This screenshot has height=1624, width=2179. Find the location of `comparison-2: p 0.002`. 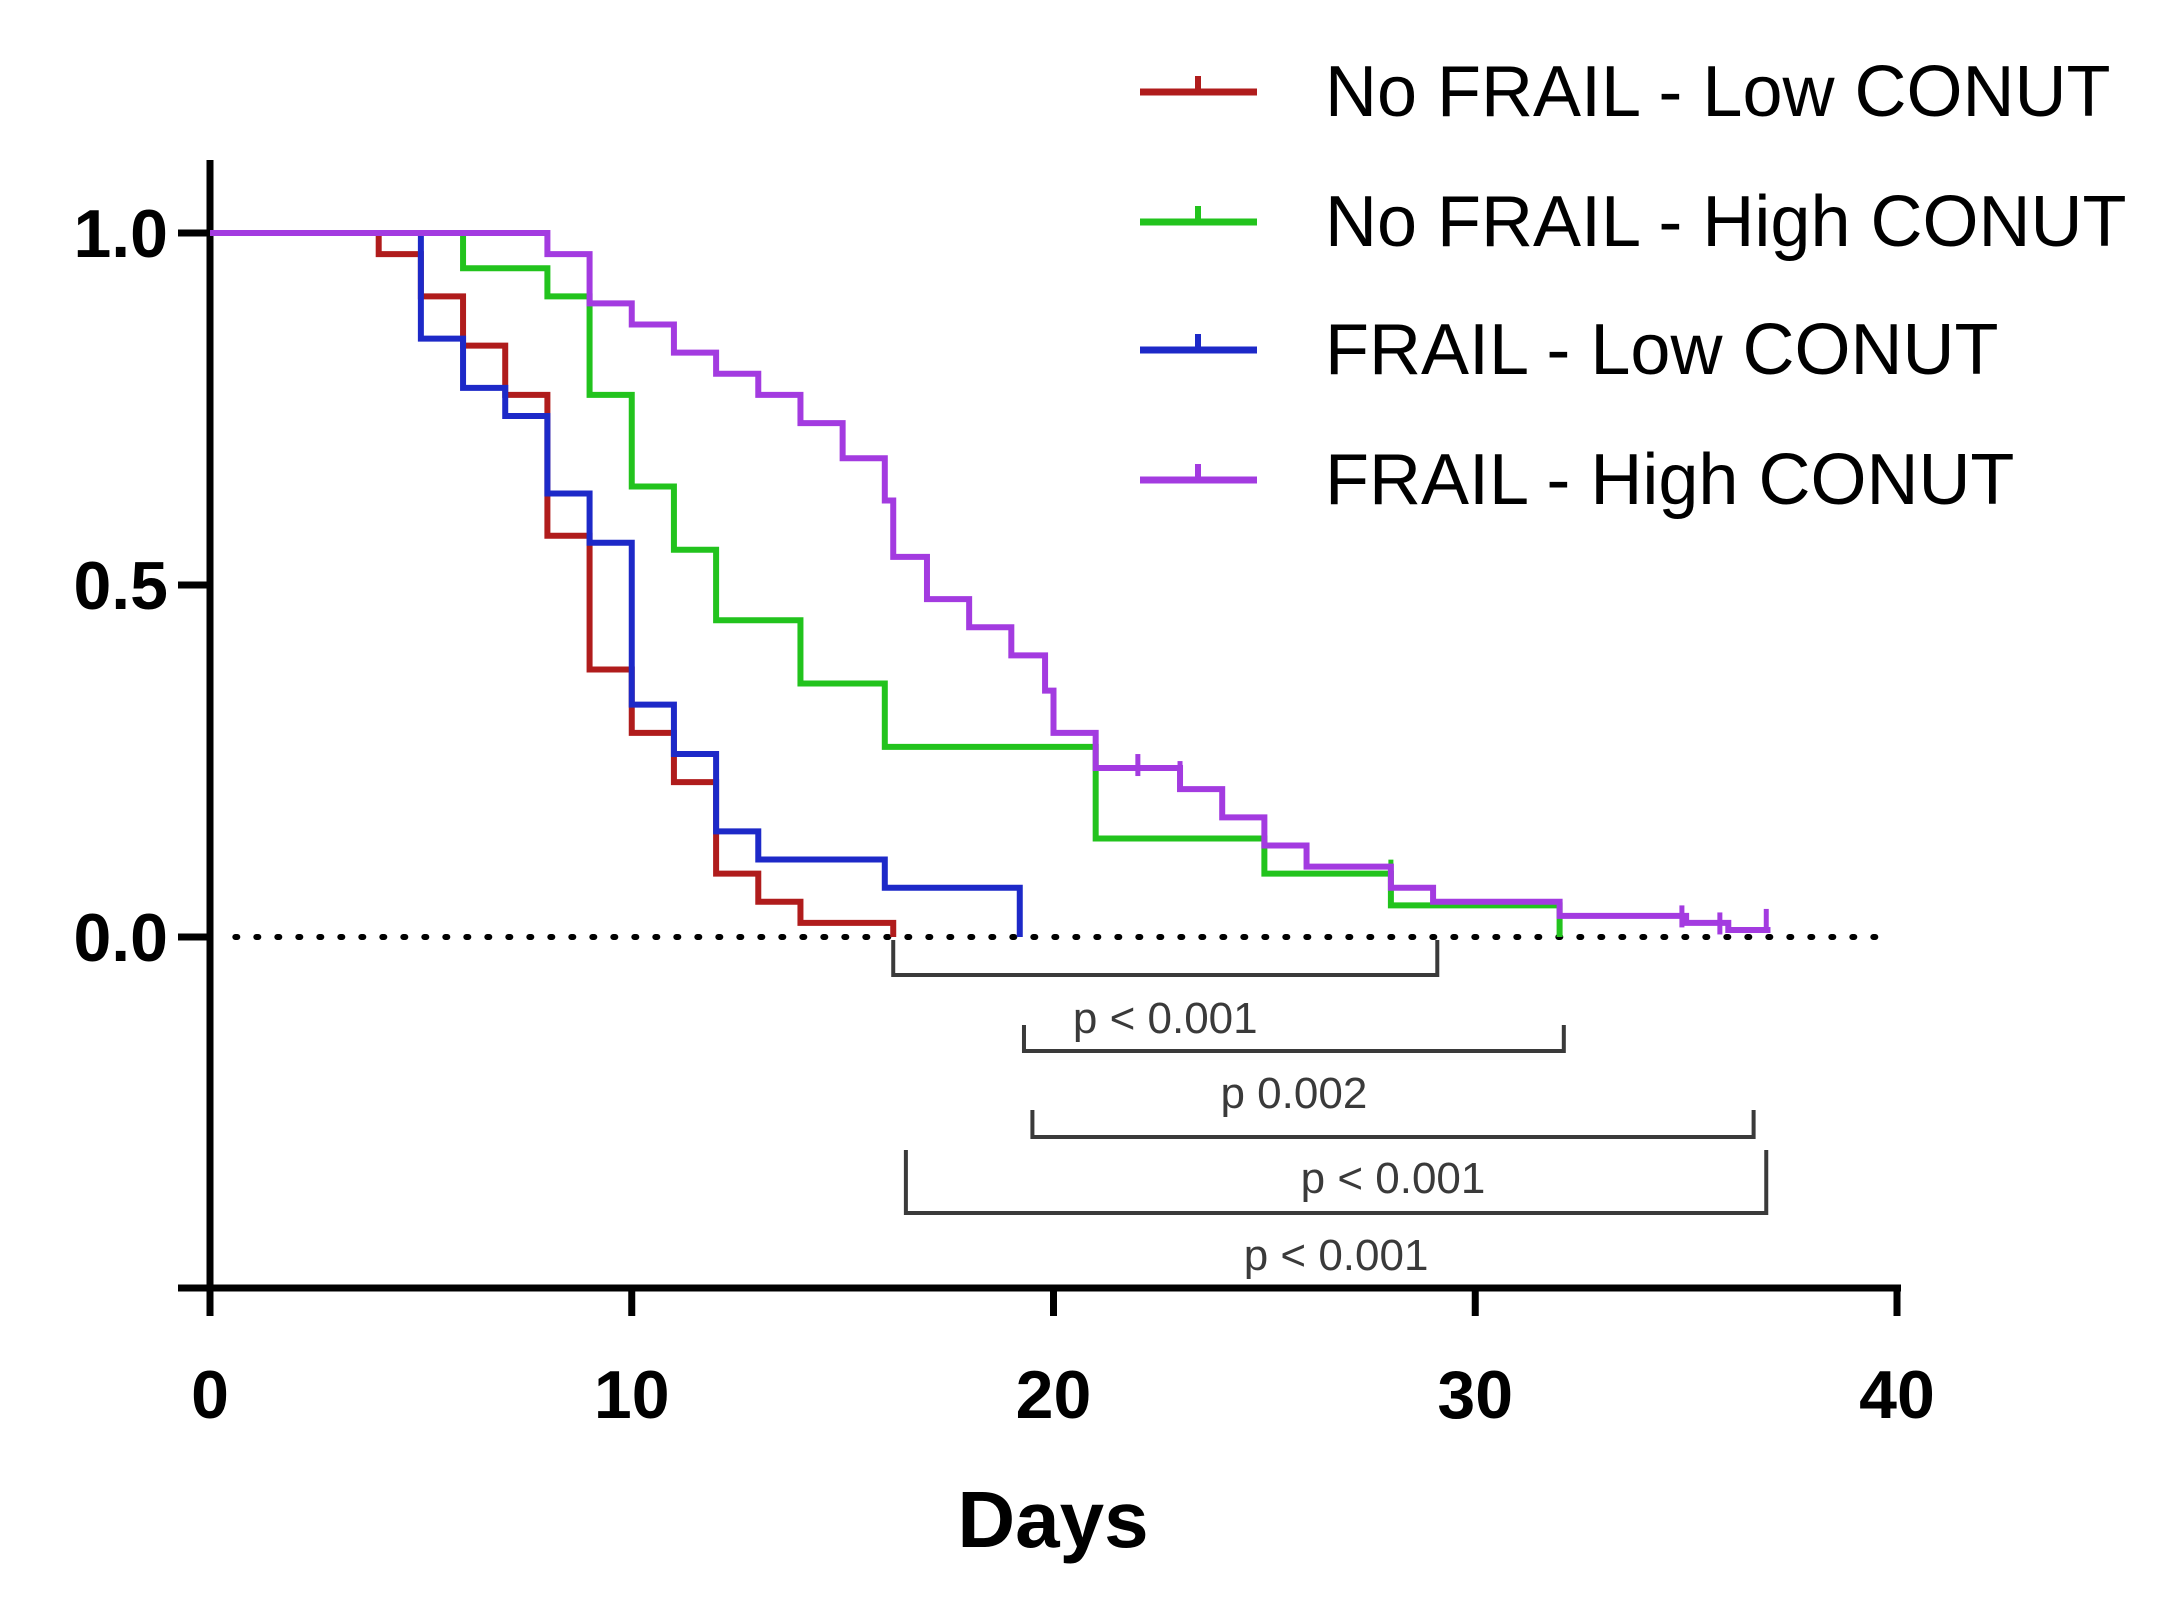

comparison-2: p 0.002 is located at coordinates (1293, 1071).